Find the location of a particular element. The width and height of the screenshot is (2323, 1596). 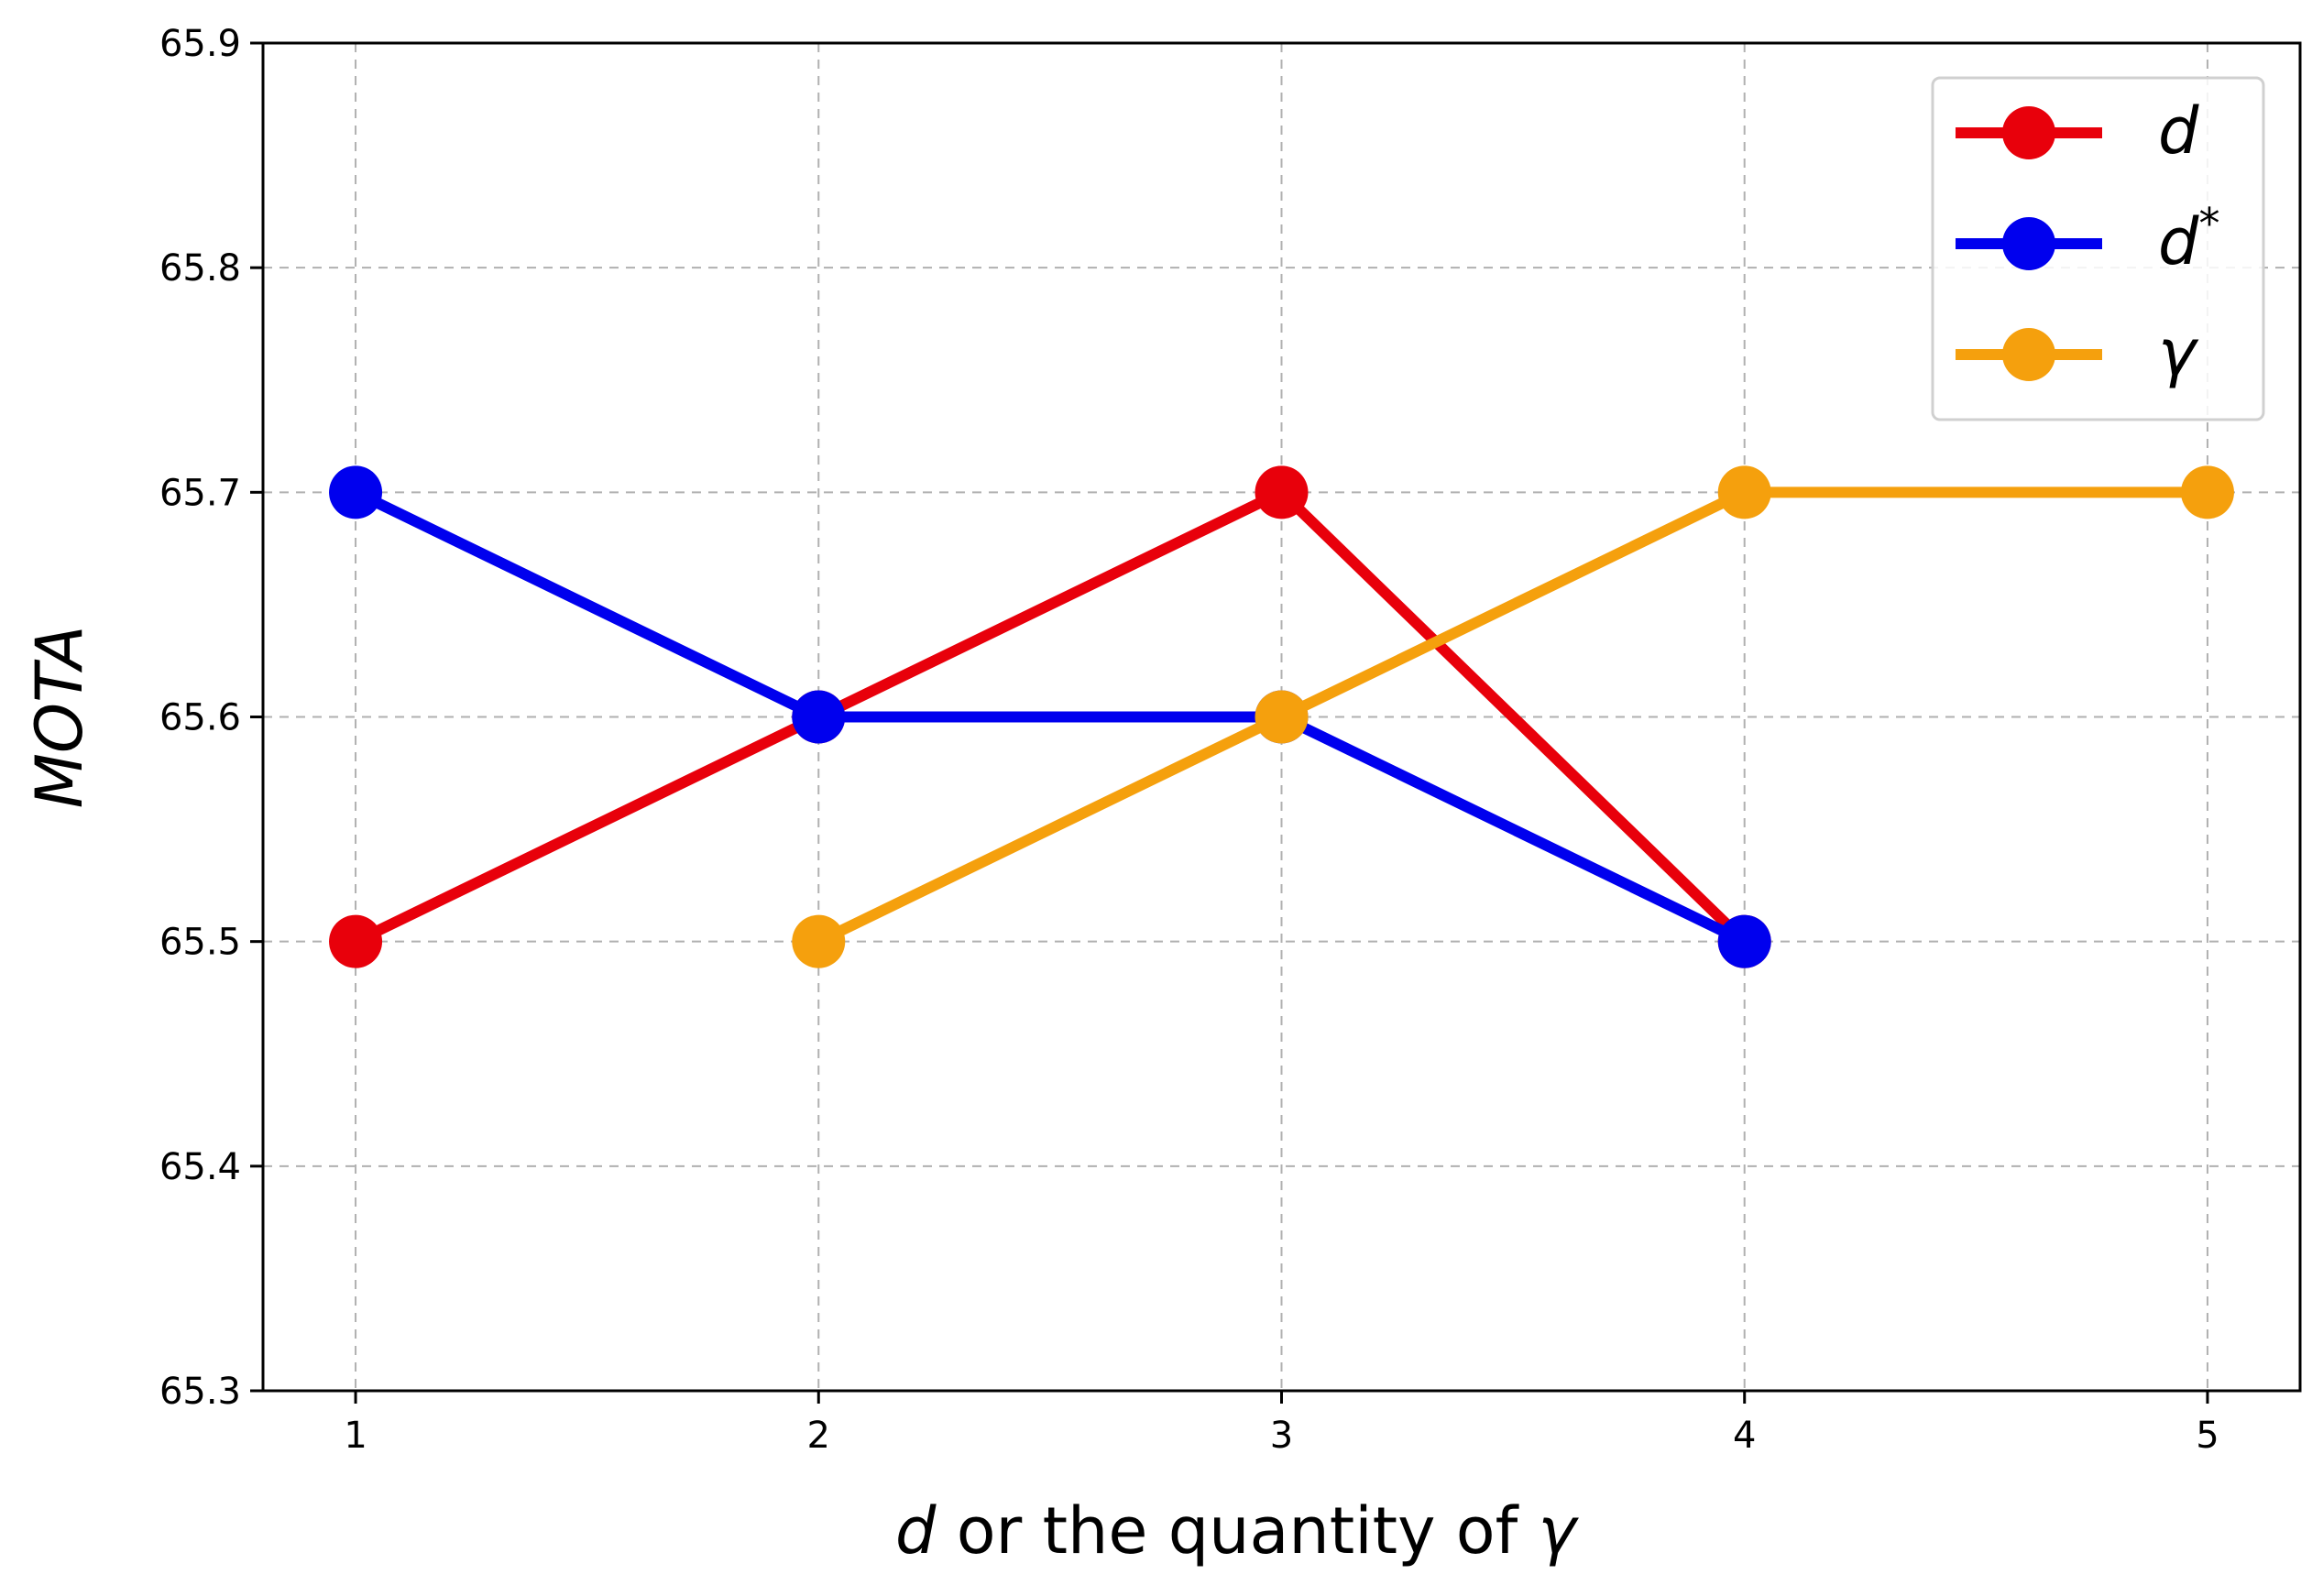

legend-label-text: γ is located at coordinates (2178, 352).